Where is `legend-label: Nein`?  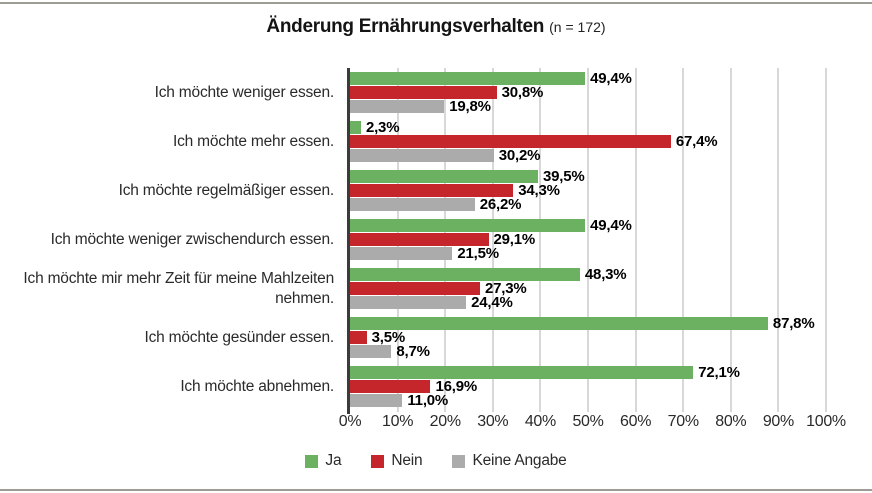
legend-label: Nein is located at coordinates (407, 460).